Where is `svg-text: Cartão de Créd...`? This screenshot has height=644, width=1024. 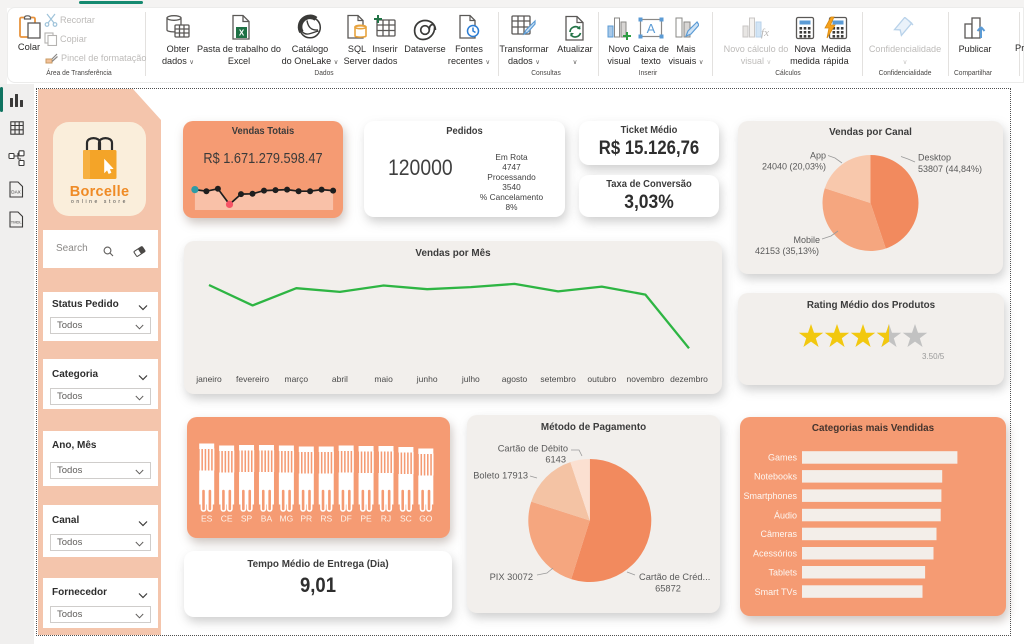 svg-text: Cartão de Créd... is located at coordinates (674, 577).